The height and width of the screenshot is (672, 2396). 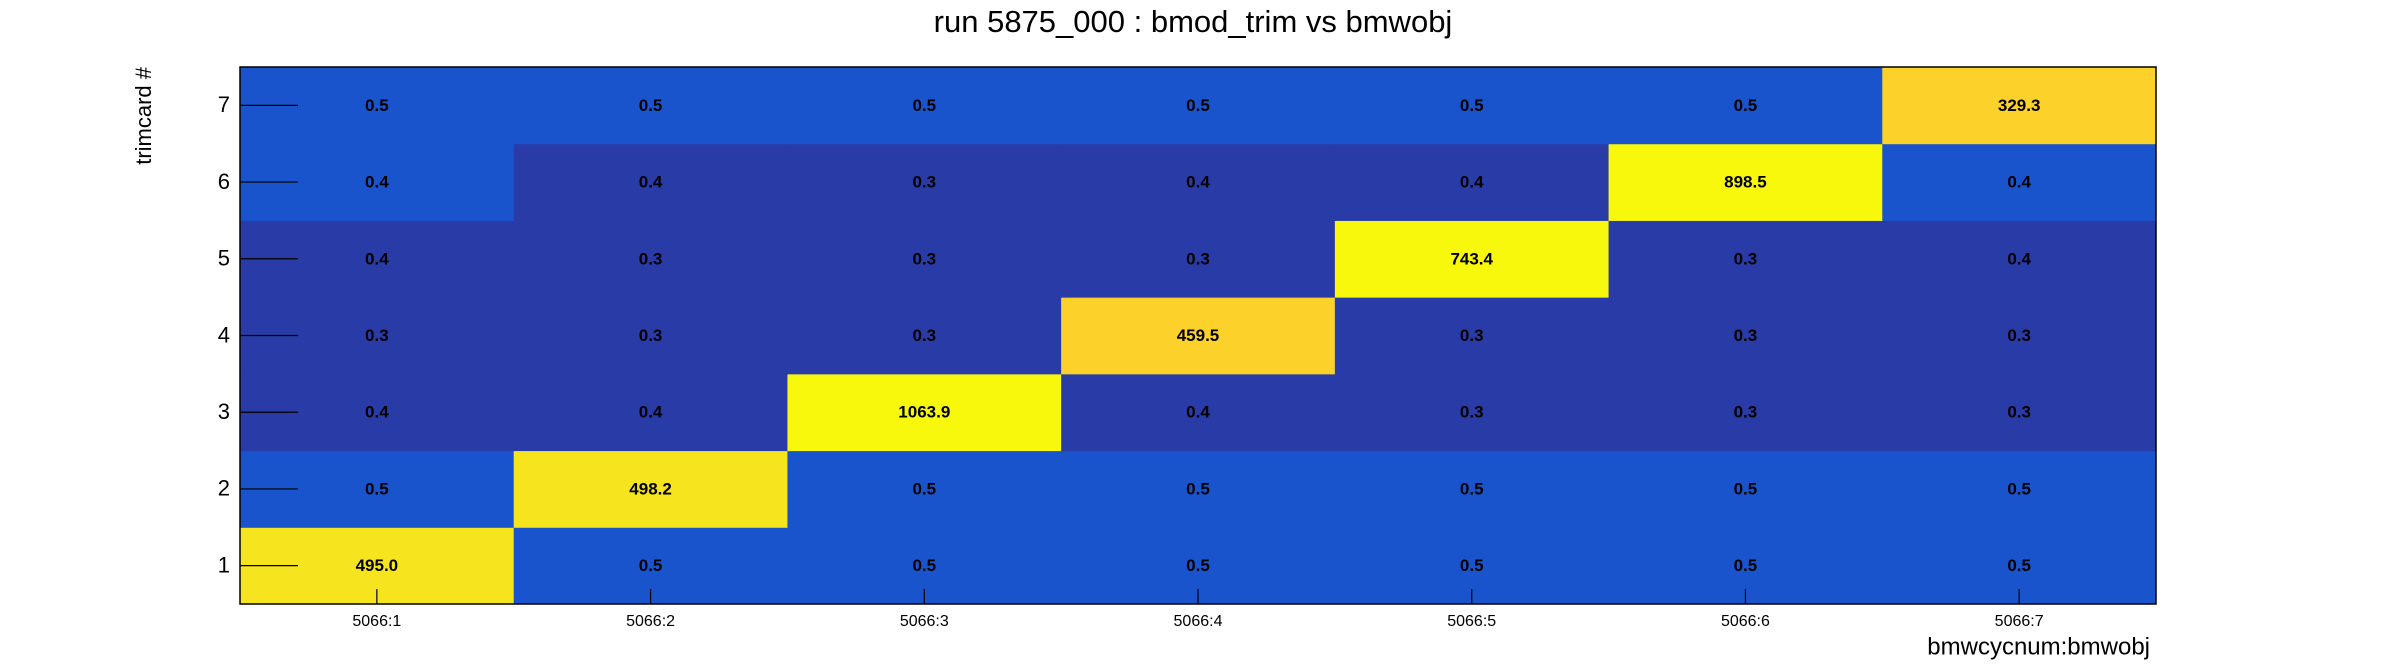 I want to click on x-axis-title: bmwcycnum:bmwobj, so click(x=2038, y=646).